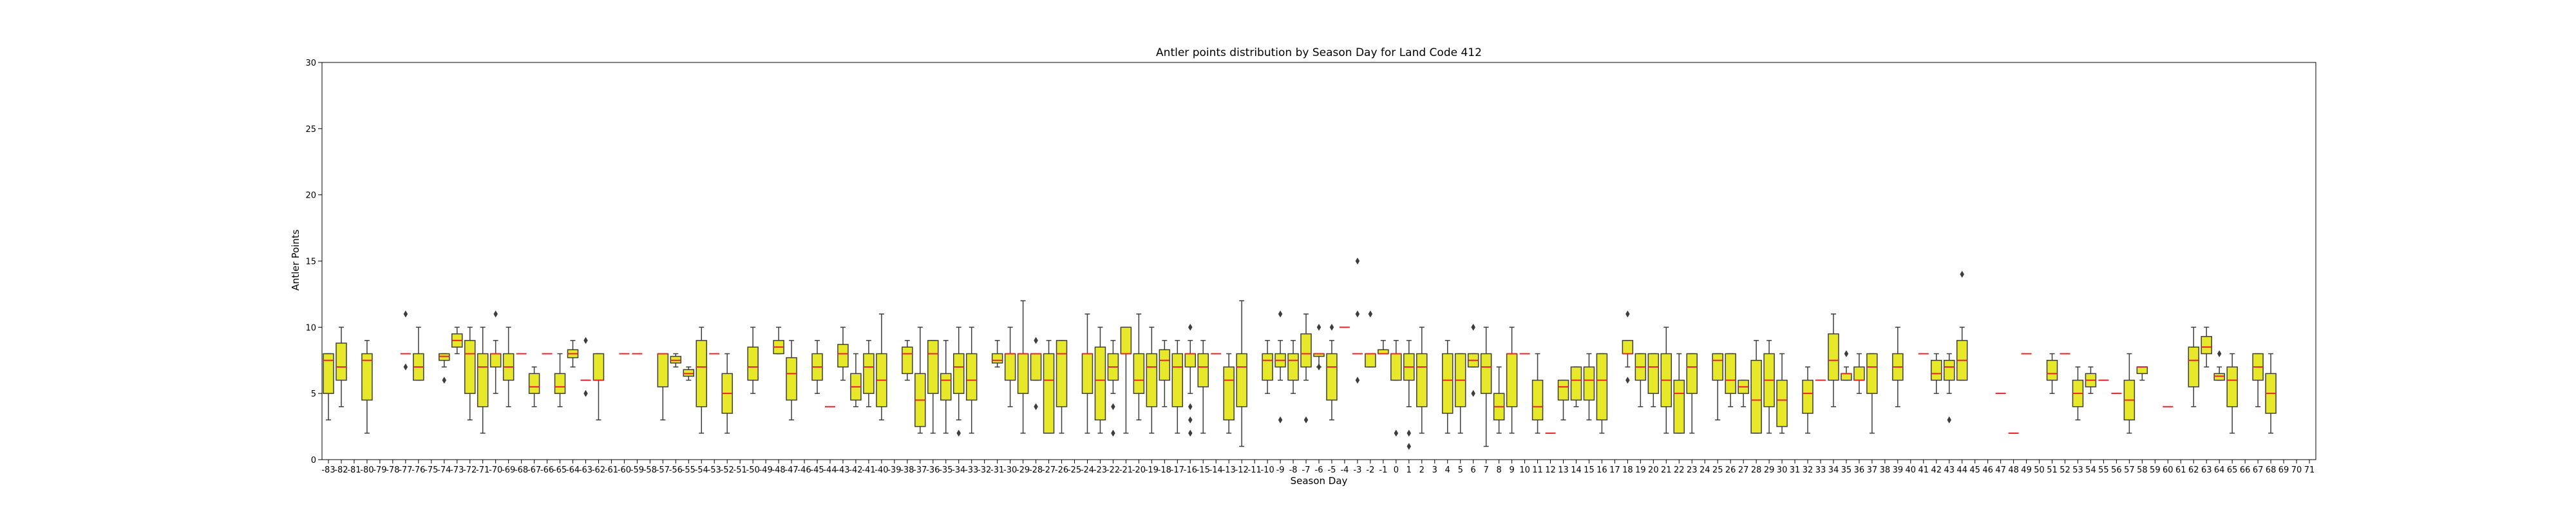 This screenshot has height=515, width=2576. I want to click on x-tick-label: 4, so click(1448, 470).